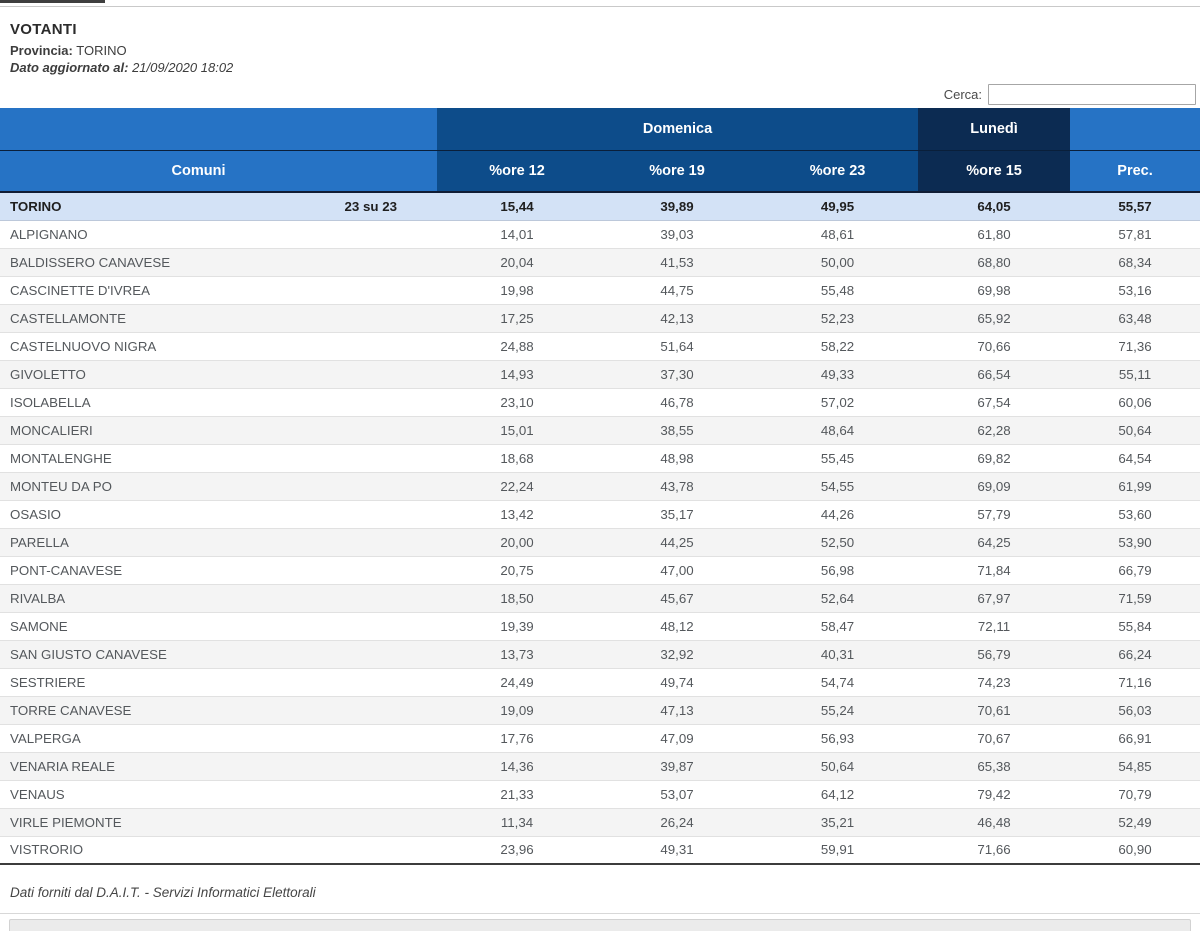  I want to click on value-cell: 57,02, so click(838, 402).